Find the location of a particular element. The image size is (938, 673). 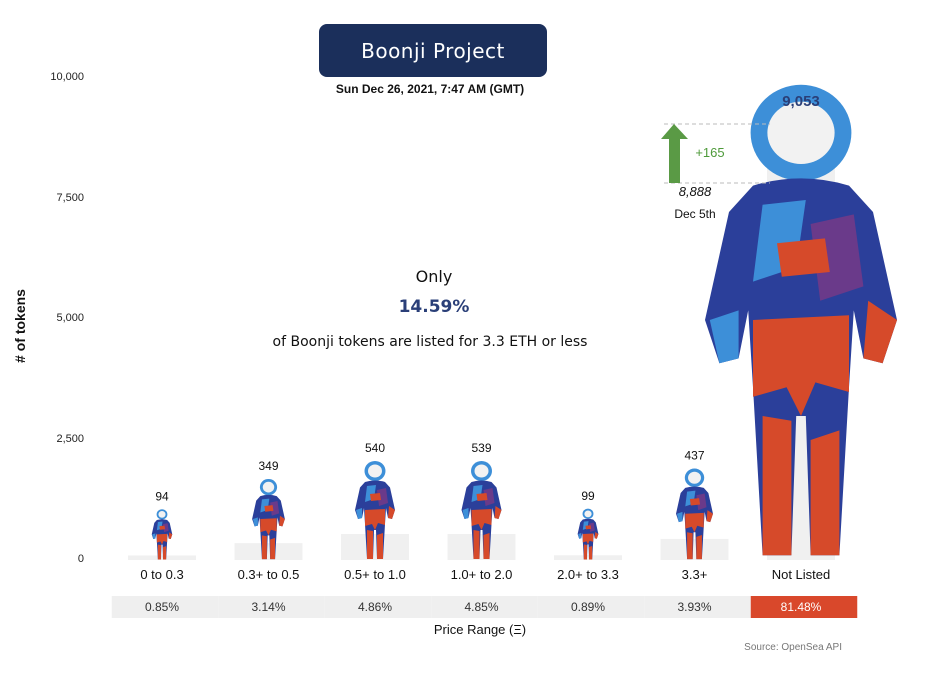

y-tick-label: 2,500 is located at coordinates (70, 438).